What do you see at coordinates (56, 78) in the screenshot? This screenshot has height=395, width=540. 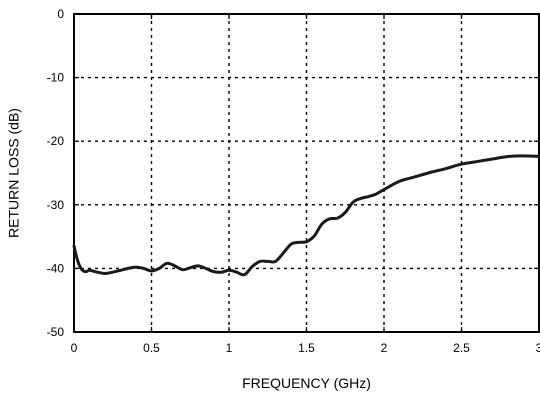 I see `y-tick-label: -10` at bounding box center [56, 78].